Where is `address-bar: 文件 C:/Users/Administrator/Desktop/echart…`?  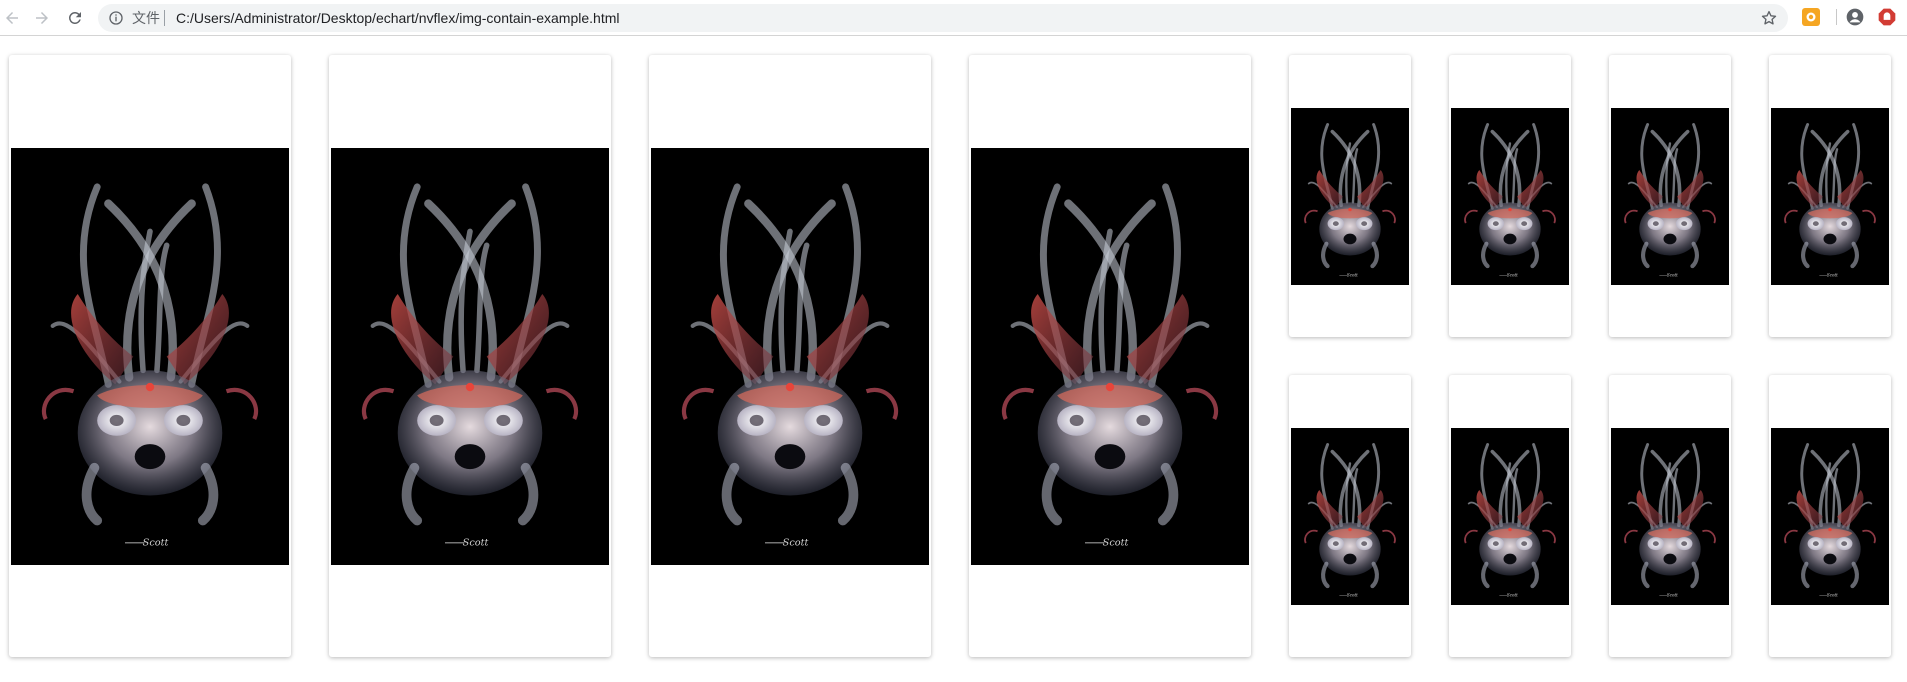 address-bar: 文件 C:/Users/Administrator/Desktop/echart… is located at coordinates (943, 18).